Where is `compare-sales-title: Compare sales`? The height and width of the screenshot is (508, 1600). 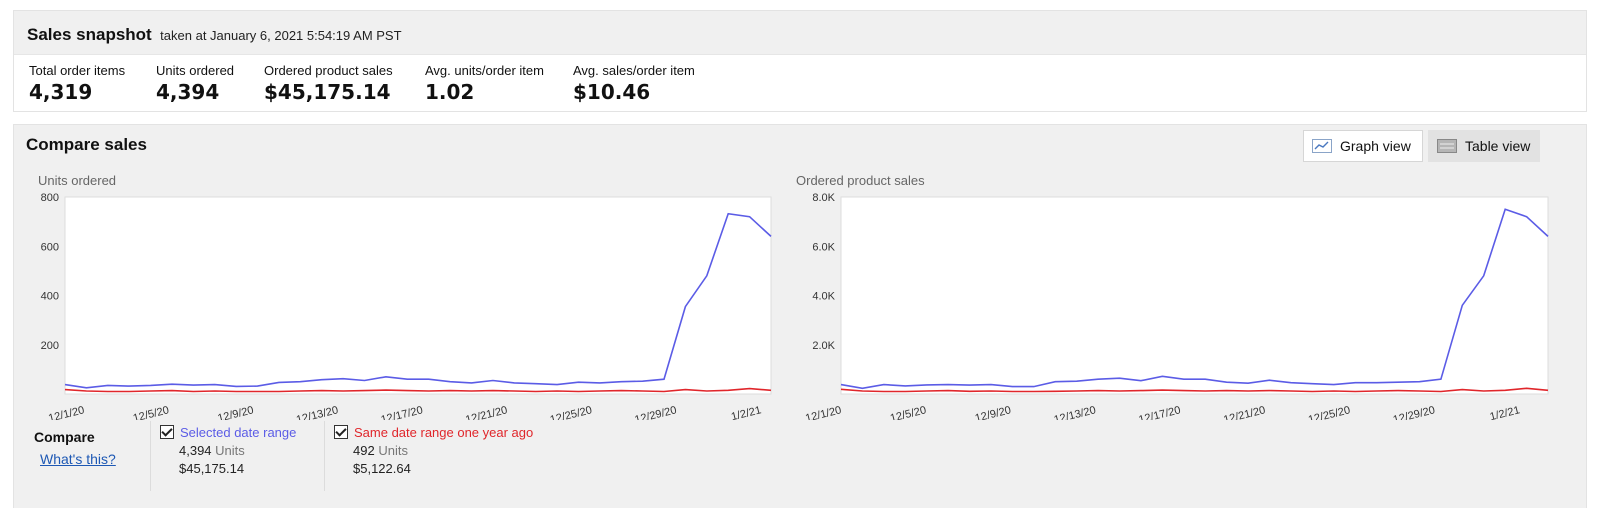
compare-sales-title: Compare sales is located at coordinates (86, 144).